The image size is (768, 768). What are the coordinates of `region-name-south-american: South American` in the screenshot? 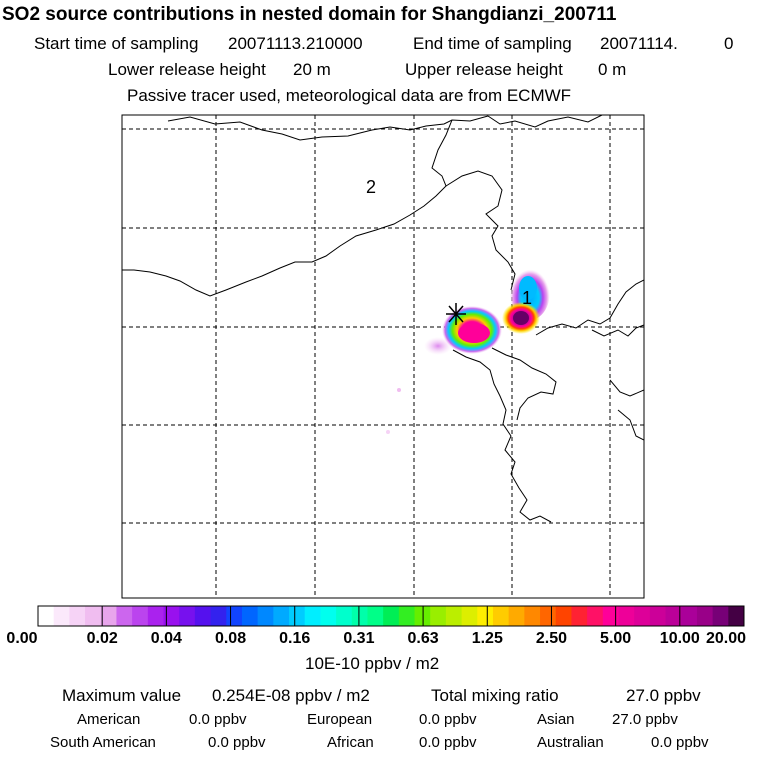 It's located at (103, 742).